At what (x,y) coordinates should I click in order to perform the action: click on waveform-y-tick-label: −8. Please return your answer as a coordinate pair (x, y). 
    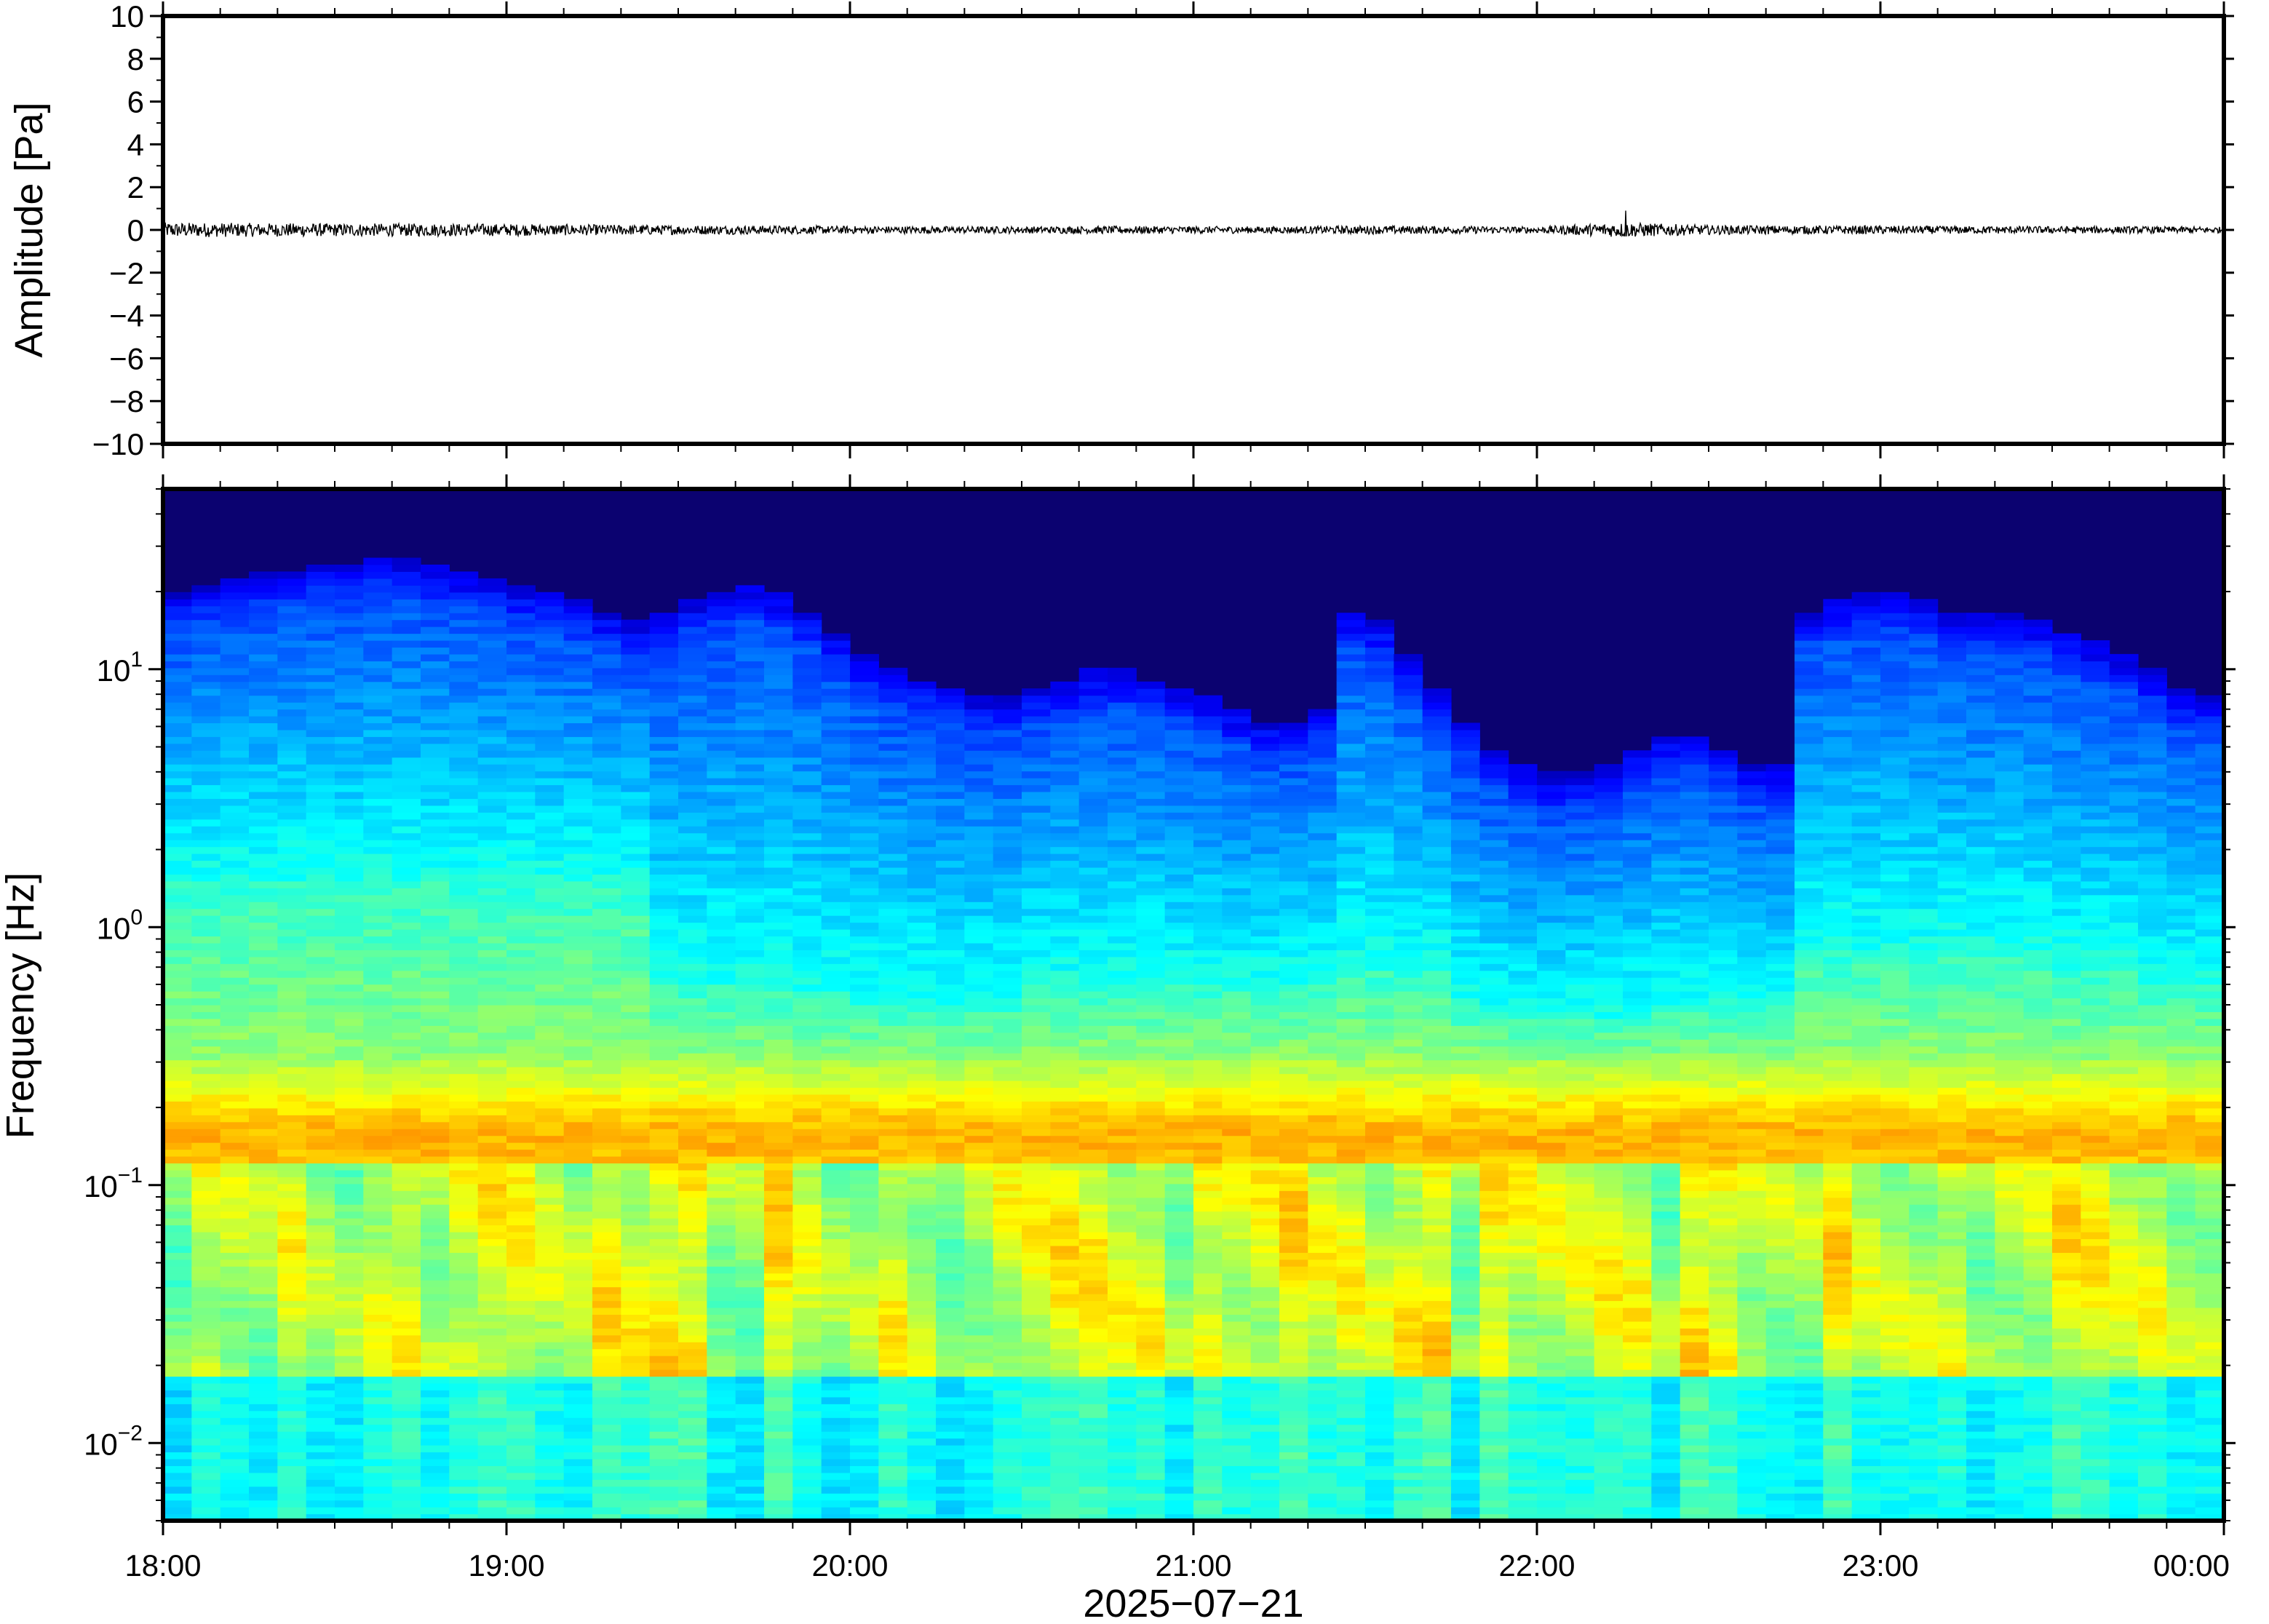
    Looking at the image, I should click on (126, 401).